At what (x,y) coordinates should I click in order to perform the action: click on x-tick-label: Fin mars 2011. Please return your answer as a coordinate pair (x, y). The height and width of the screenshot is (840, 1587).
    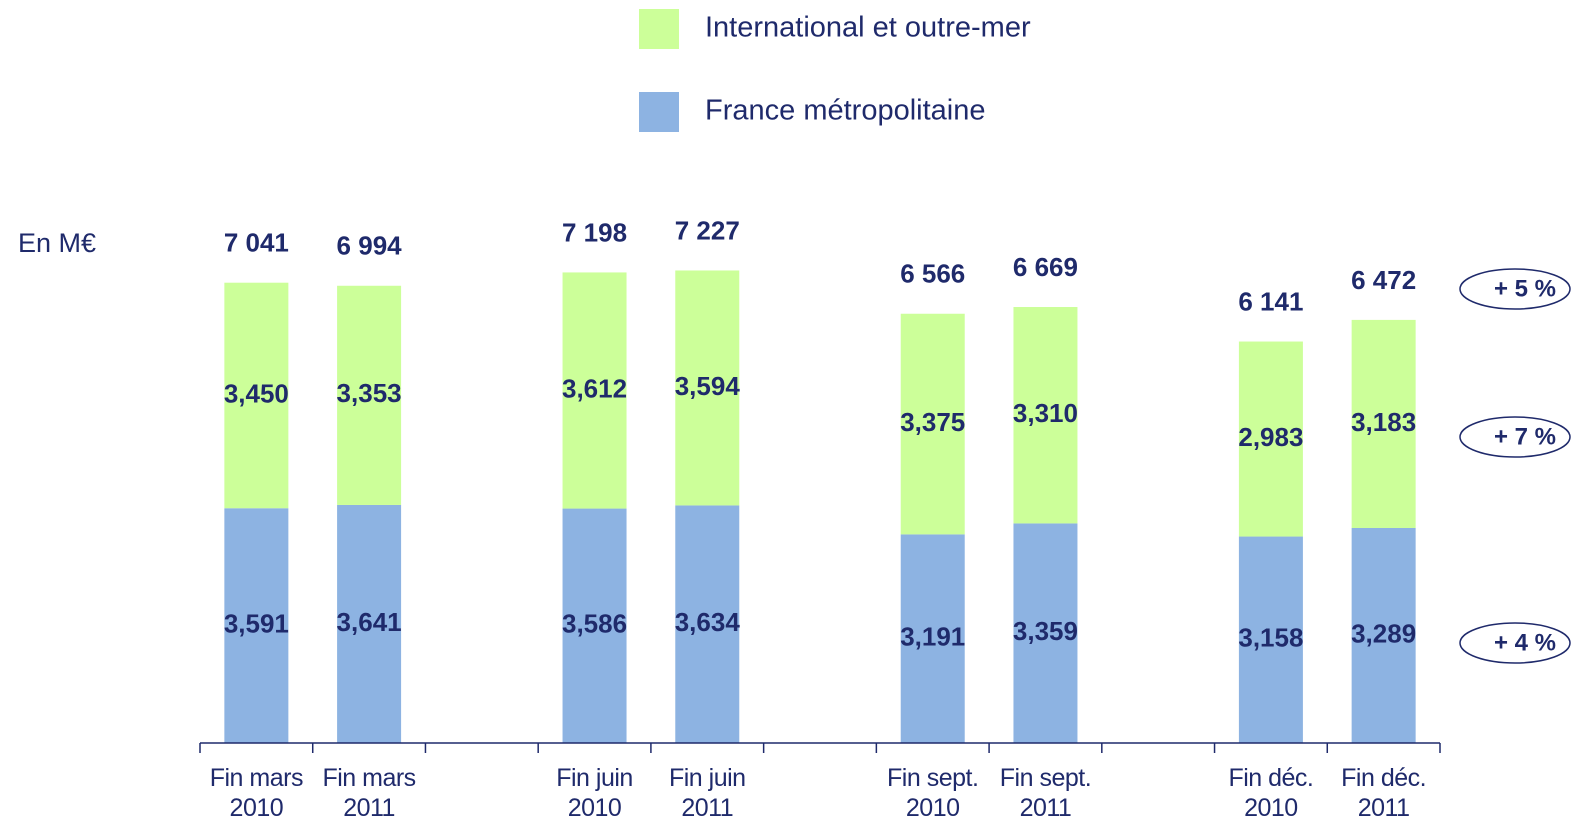
    Looking at the image, I should click on (369, 793).